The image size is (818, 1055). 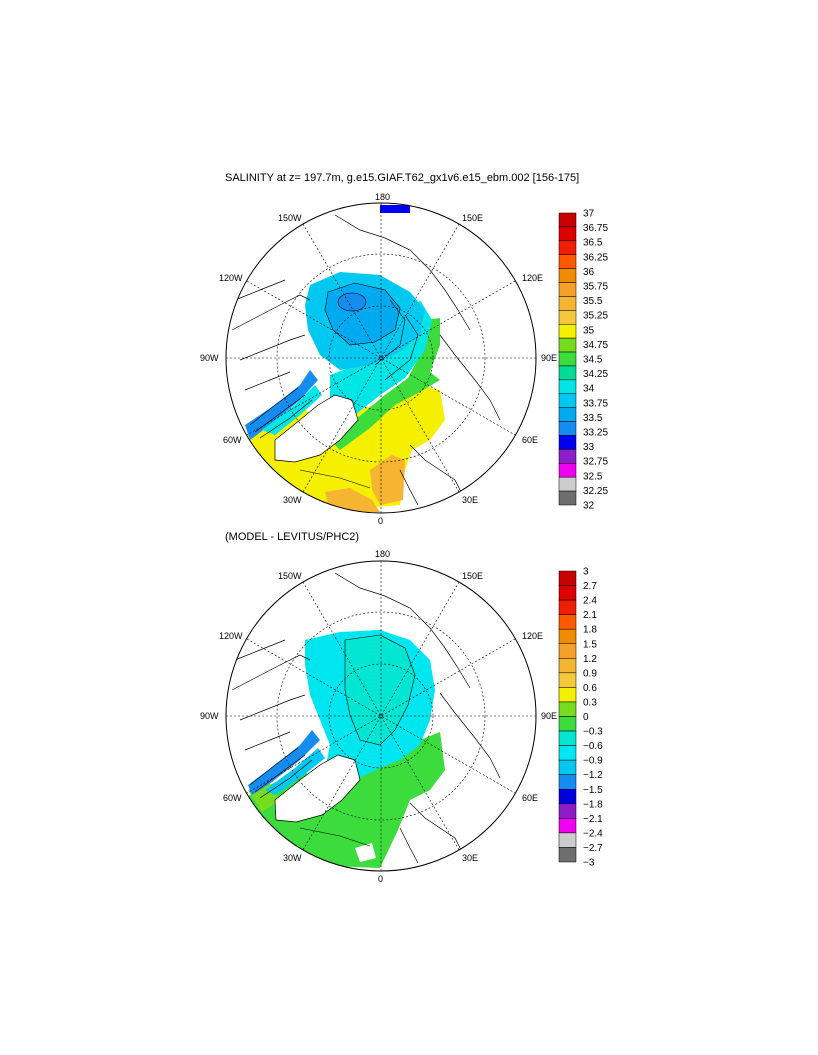 I want to click on colorbar-label: 32, so click(x=589, y=506).